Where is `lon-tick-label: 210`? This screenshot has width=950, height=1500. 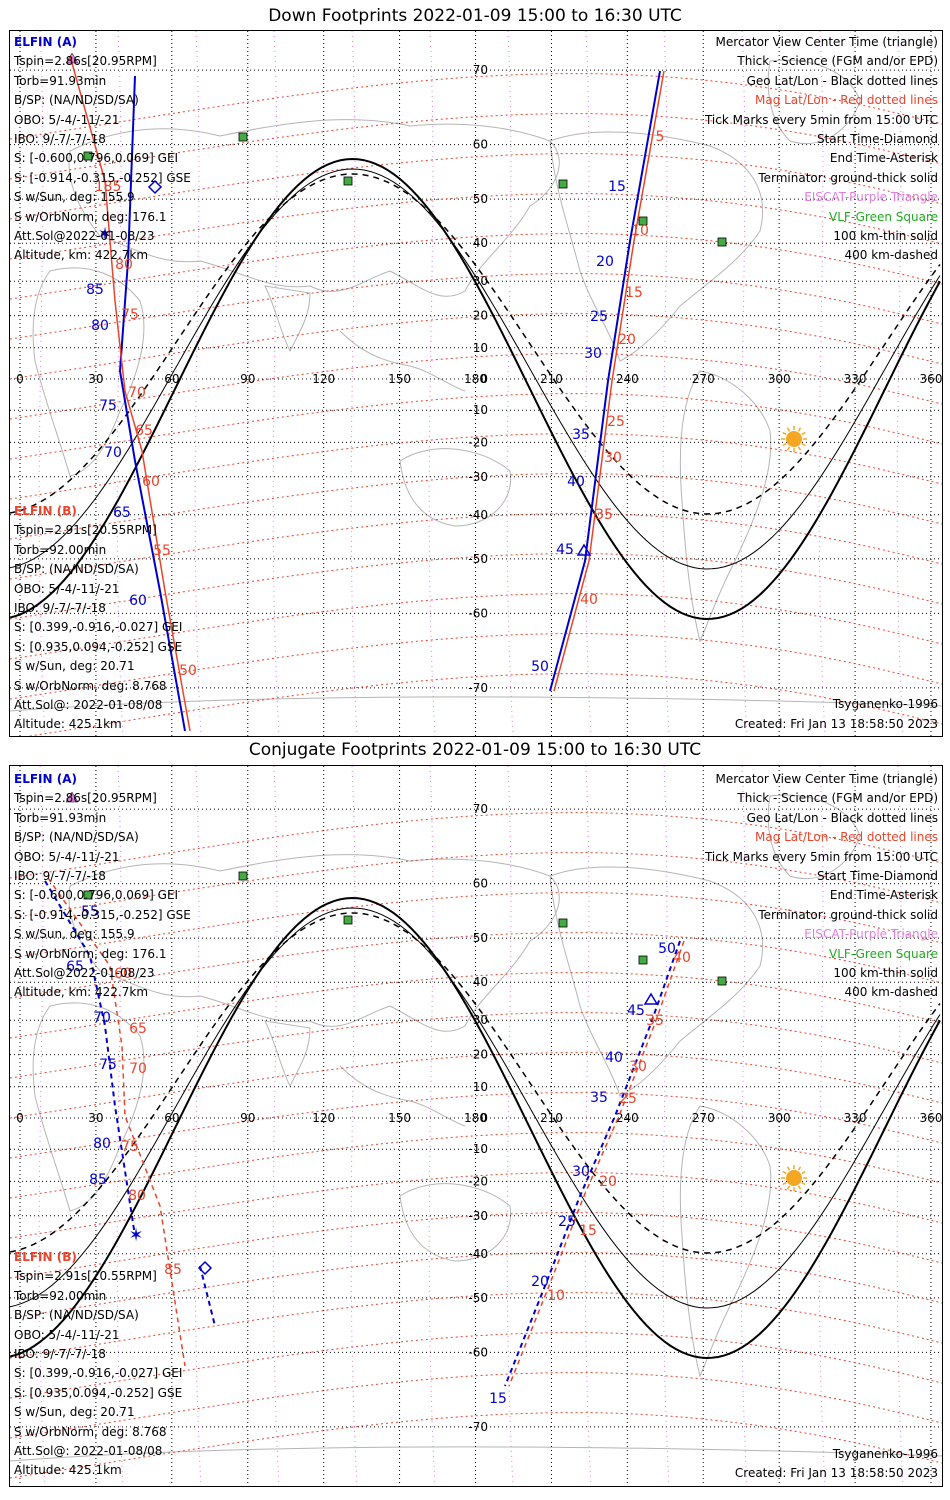
lon-tick-label: 210 is located at coordinates (551, 379).